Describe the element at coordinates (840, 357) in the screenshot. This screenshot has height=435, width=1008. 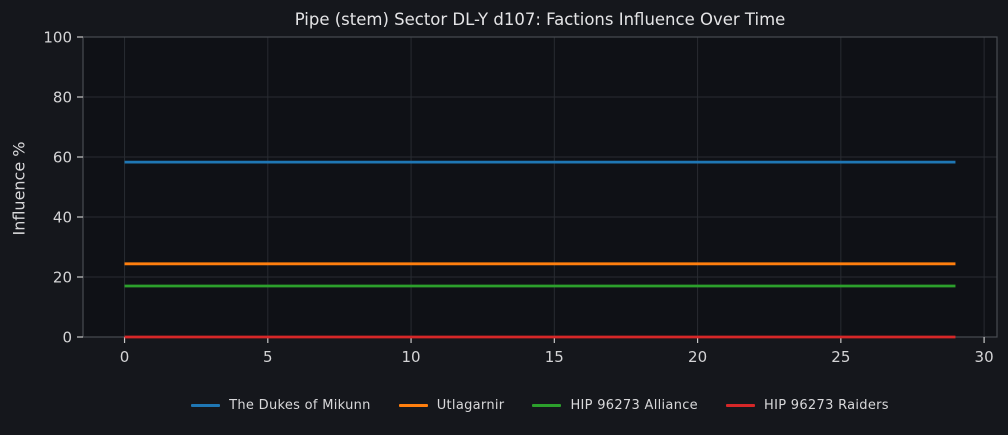
I see `x-tick-label: 25` at that location.